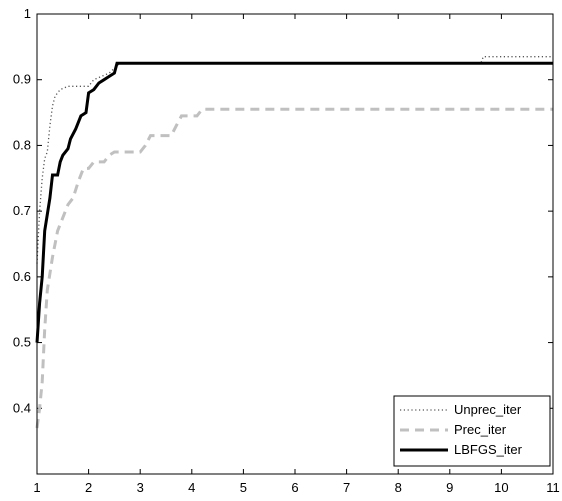 The image size is (562, 501). Describe the element at coordinates (553, 487) in the screenshot. I see `x-tick-label: 11` at that location.